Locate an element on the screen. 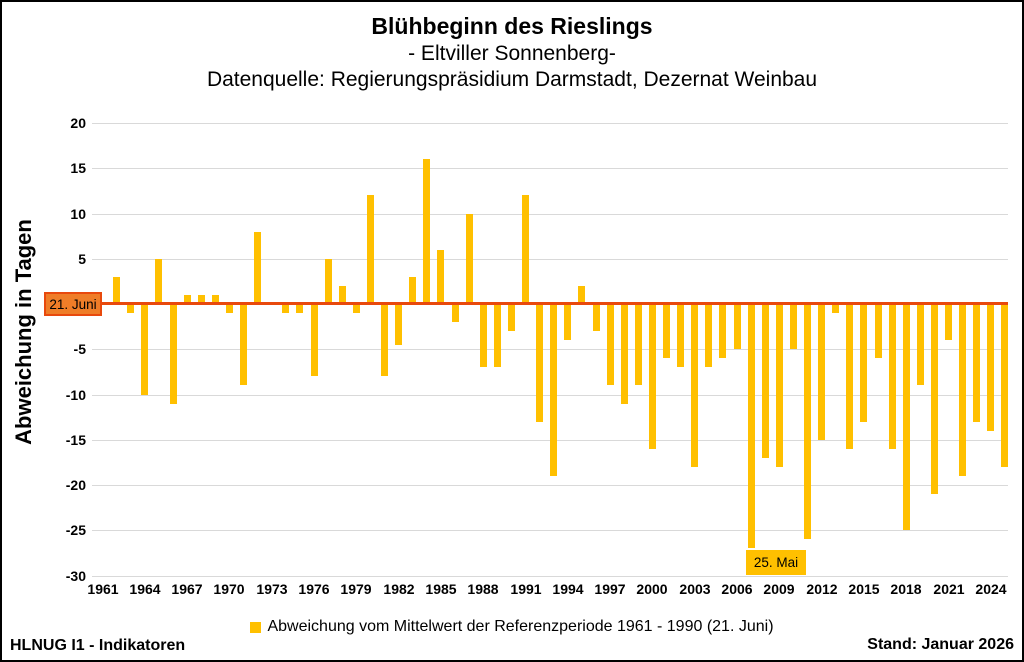 The image size is (1024, 662). bar-1994 is located at coordinates (567, 322).